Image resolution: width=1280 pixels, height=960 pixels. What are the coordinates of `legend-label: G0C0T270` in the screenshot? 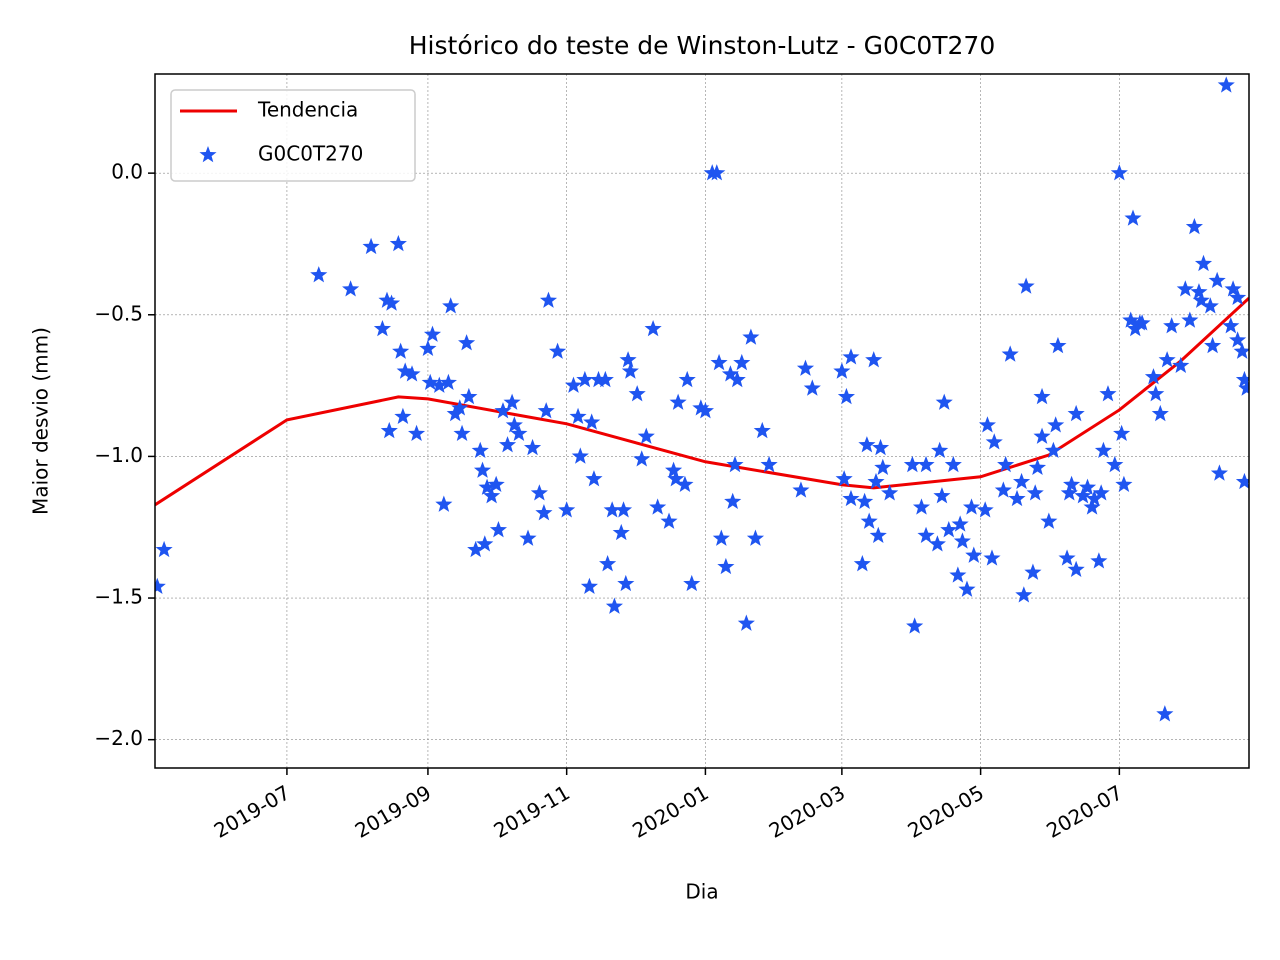 It's located at (310, 154).